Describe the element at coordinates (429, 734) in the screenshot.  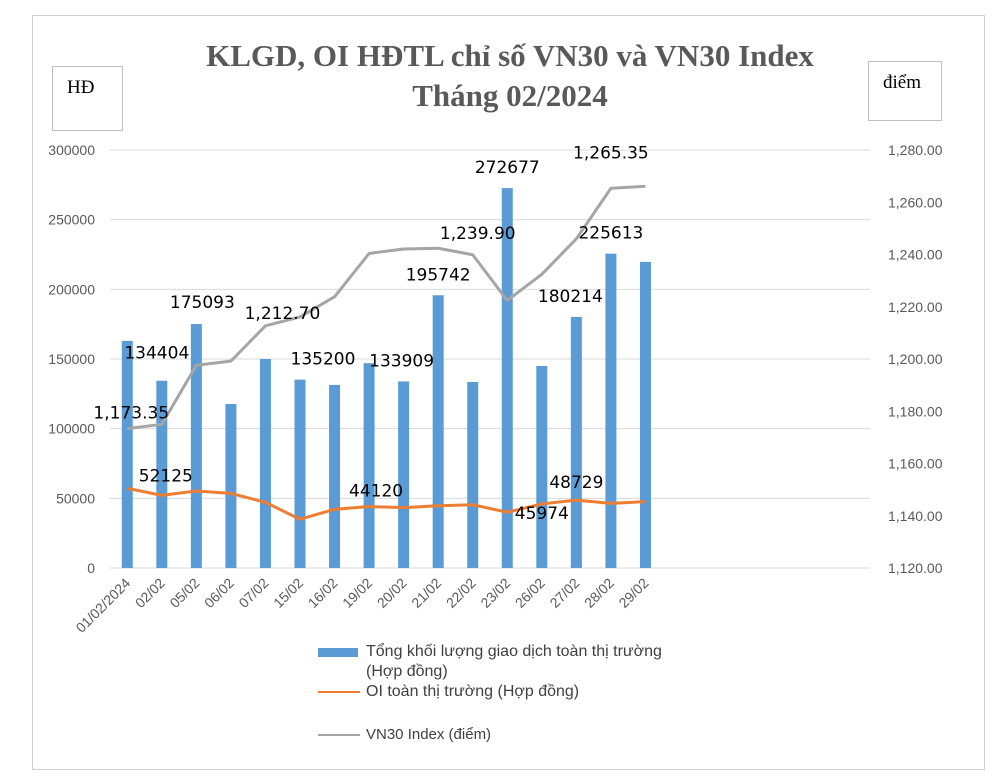
I see `legend-label-vn30: VN30 Index (điểm)` at that location.